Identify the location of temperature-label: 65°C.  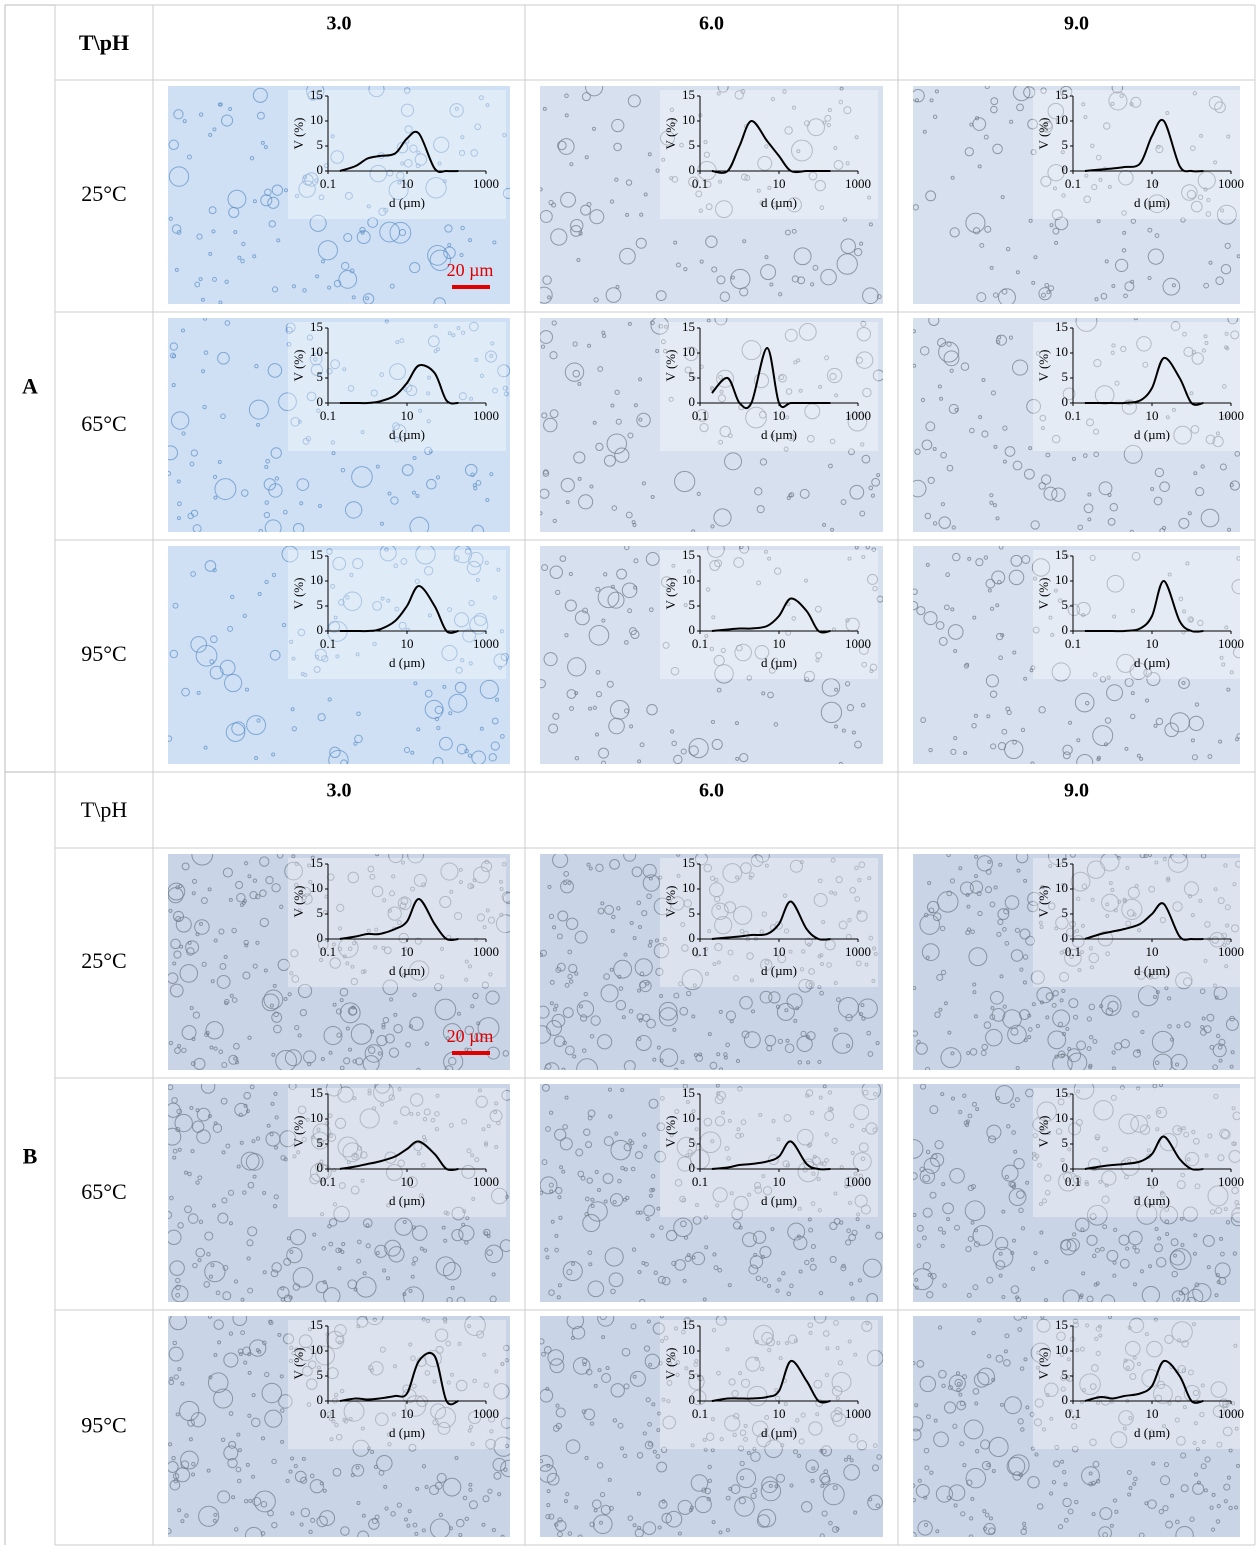
(103, 1191).